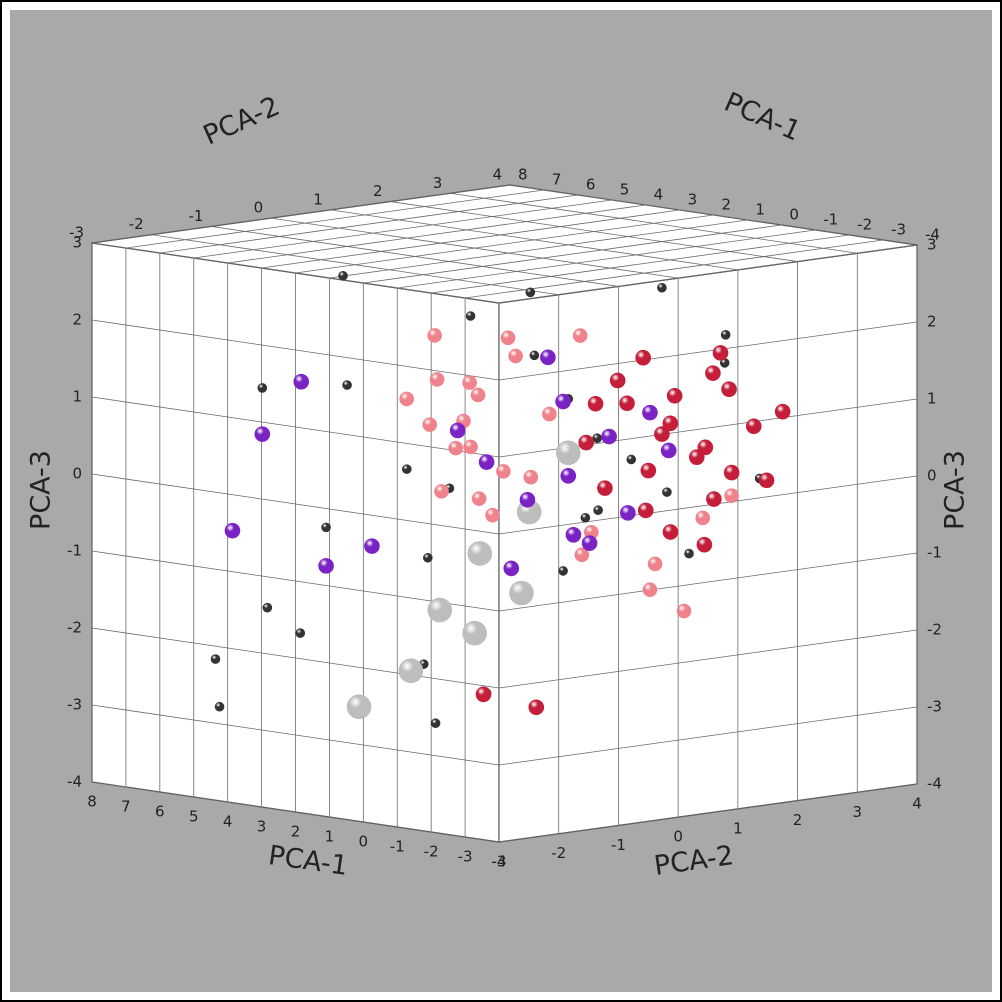 This screenshot has height=1002, width=1002. Describe the element at coordinates (194, 817) in the screenshot. I see `tick-label: 5` at that location.